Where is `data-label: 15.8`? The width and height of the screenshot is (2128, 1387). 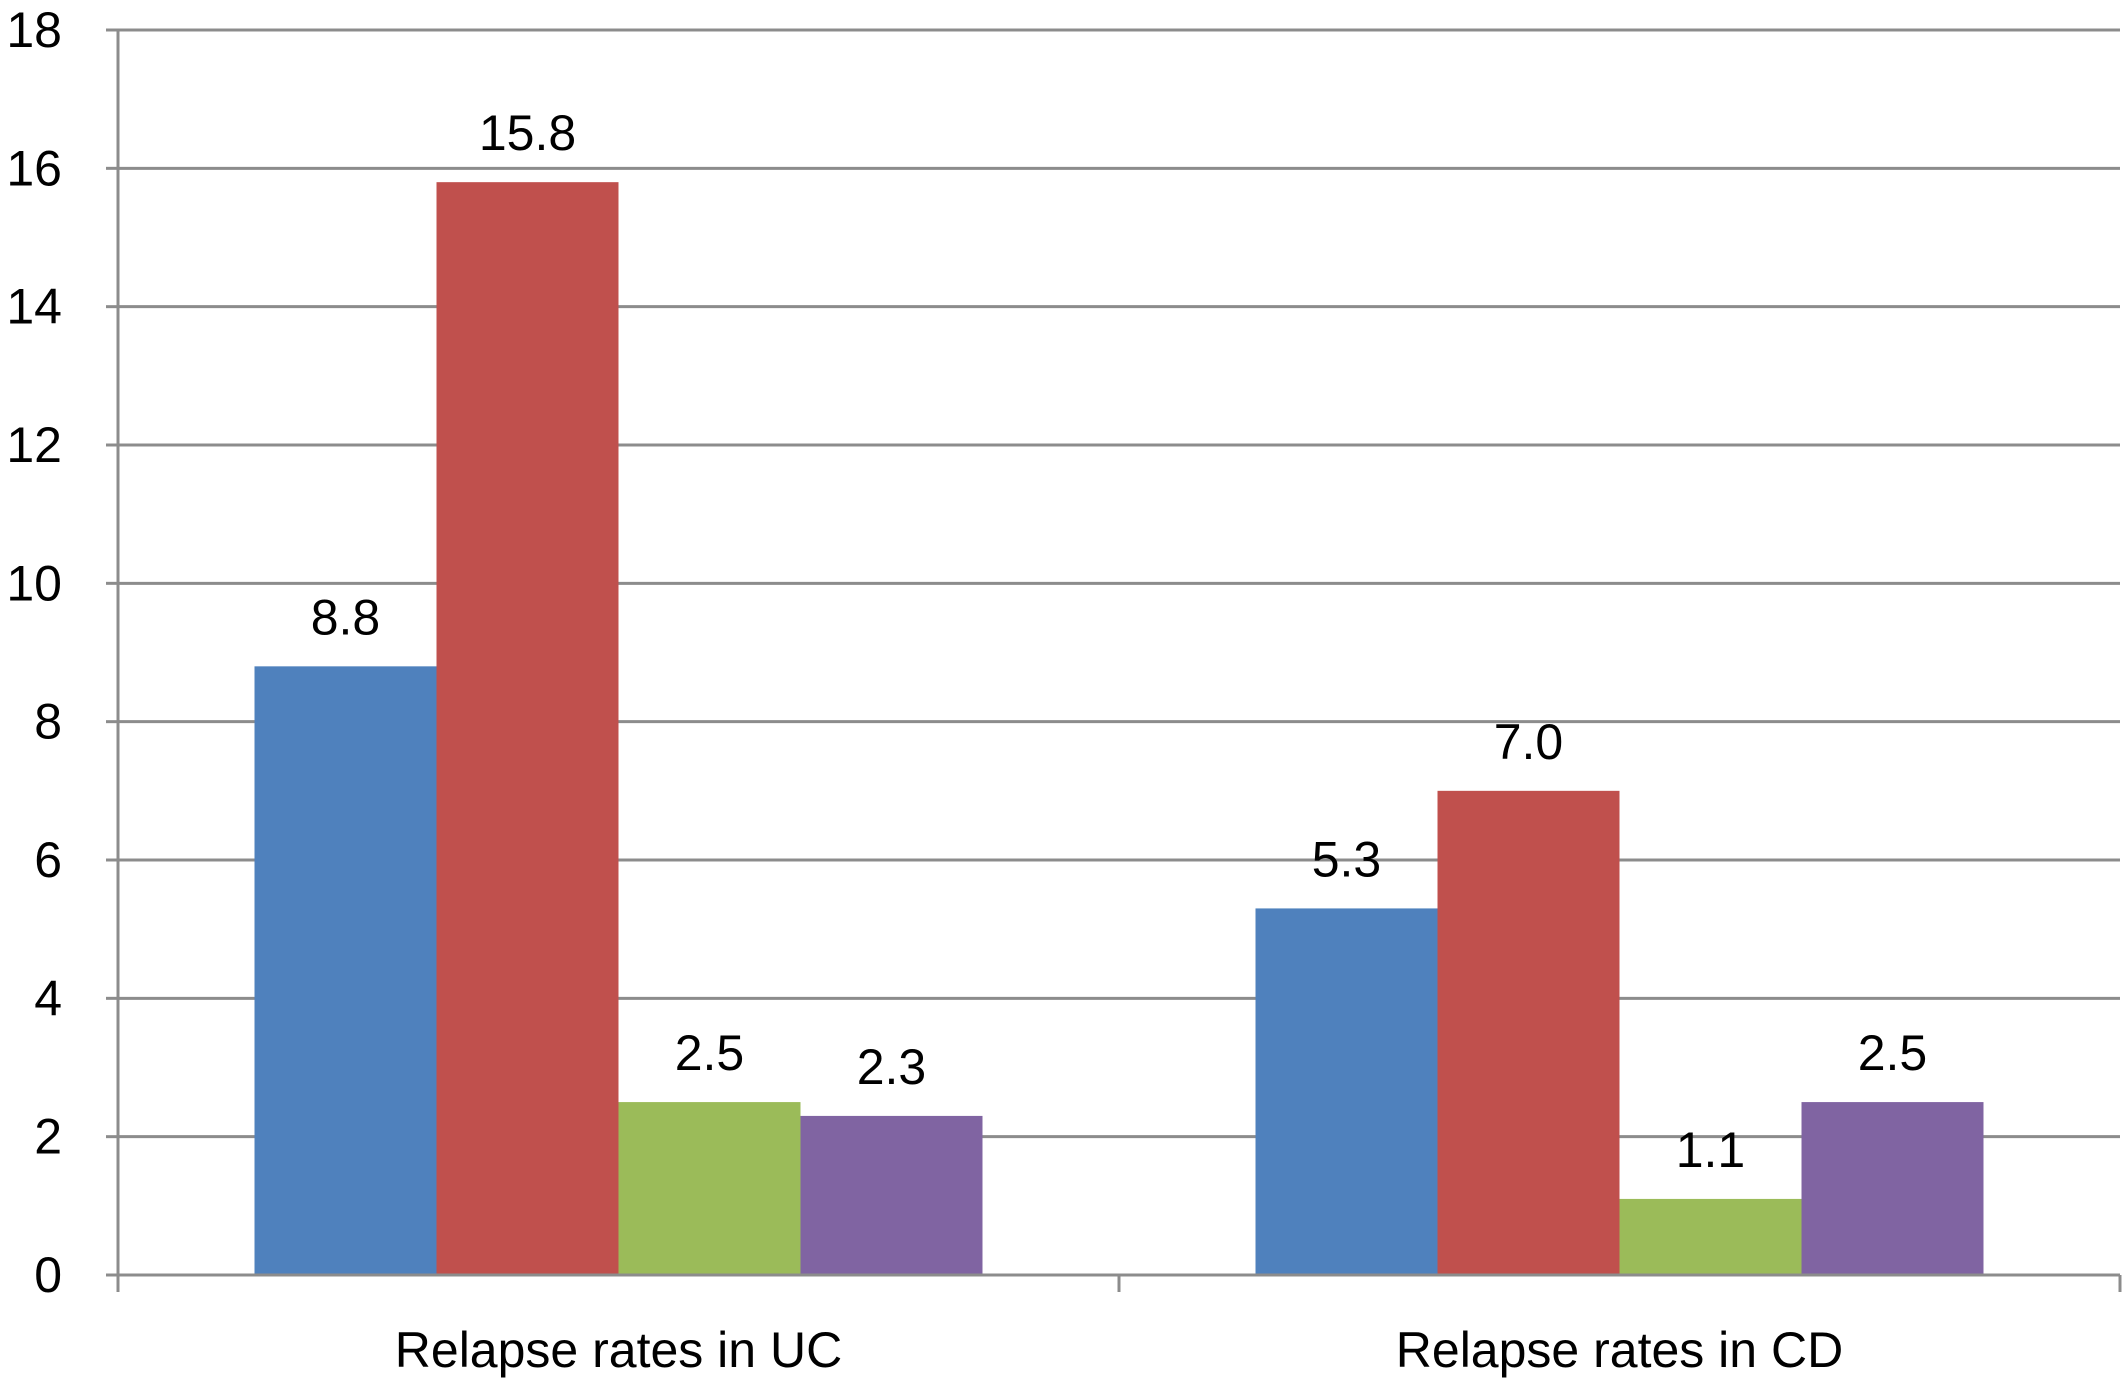
data-label: 15.8 is located at coordinates (527, 133).